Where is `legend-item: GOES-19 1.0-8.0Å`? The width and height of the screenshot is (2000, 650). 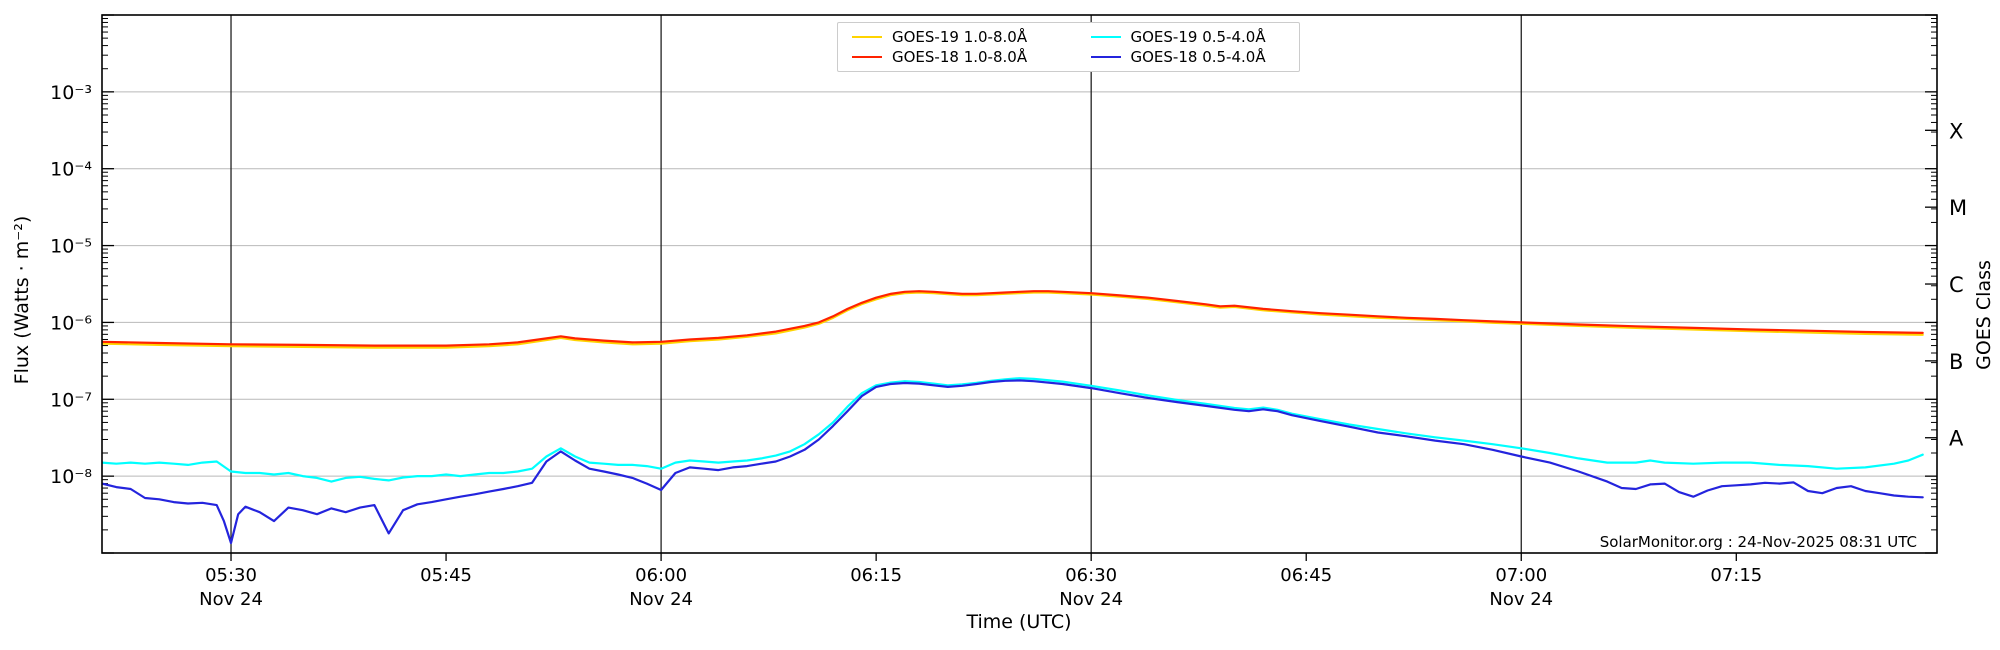
legend-item: GOES-19 1.0-8.0Å is located at coordinates (949, 37).